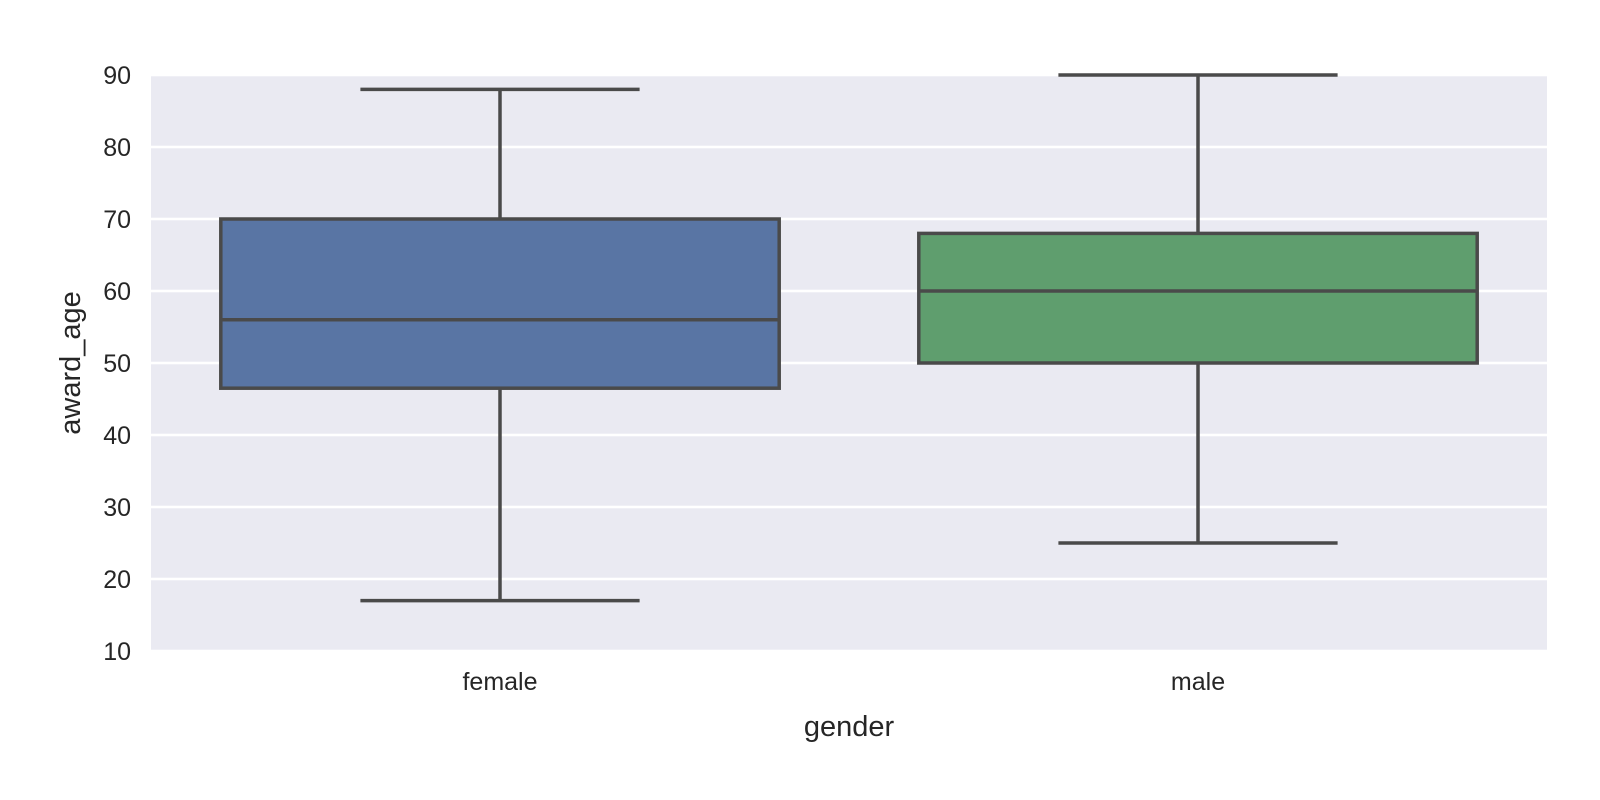  What do you see at coordinates (500, 303) in the screenshot?
I see `box-body-female` at bounding box center [500, 303].